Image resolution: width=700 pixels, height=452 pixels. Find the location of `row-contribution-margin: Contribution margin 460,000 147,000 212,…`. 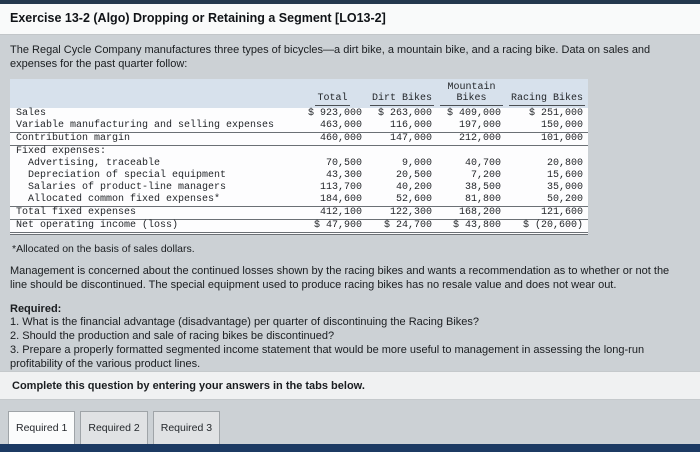

row-contribution-margin: Contribution margin 460,000 147,000 212,… is located at coordinates (299, 139).